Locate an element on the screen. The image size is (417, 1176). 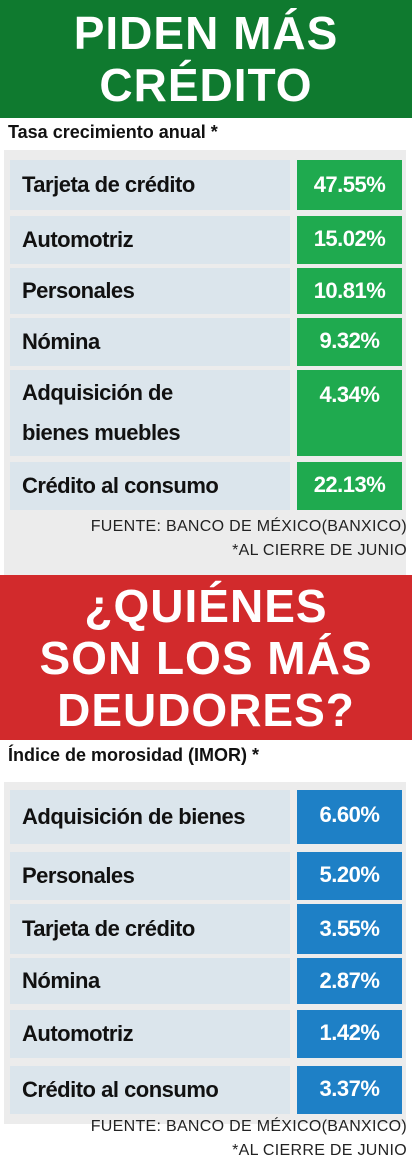
row-label-cell: Adquisición de bienes muebles is located at coordinates (150, 413).